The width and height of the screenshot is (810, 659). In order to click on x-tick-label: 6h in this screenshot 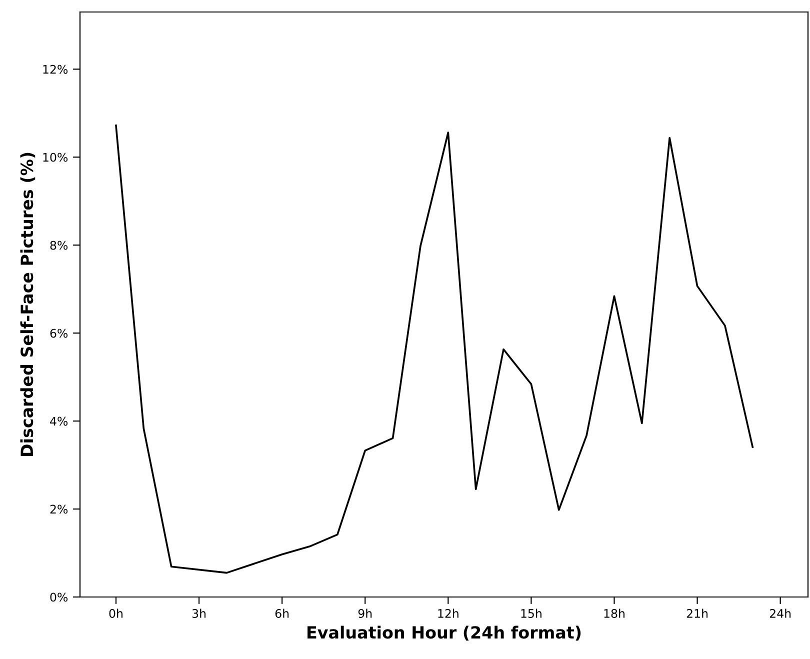, I will do `click(282, 613)`.